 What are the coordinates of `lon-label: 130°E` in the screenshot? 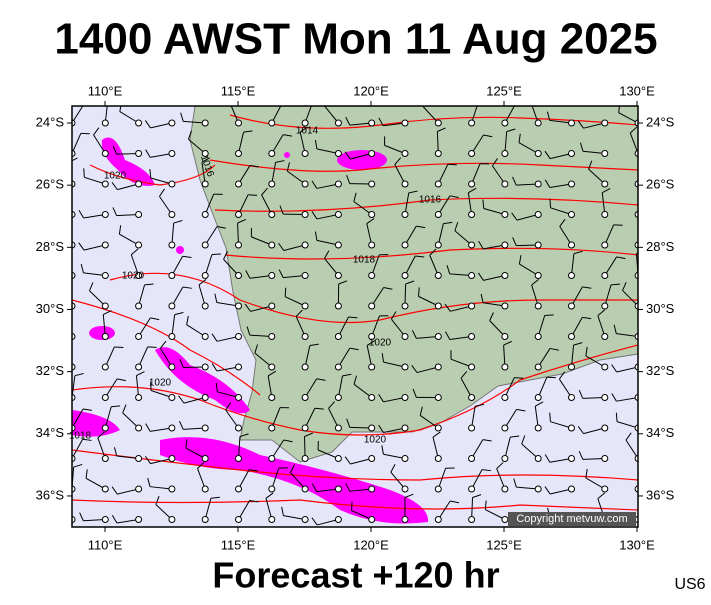 It's located at (637, 90).